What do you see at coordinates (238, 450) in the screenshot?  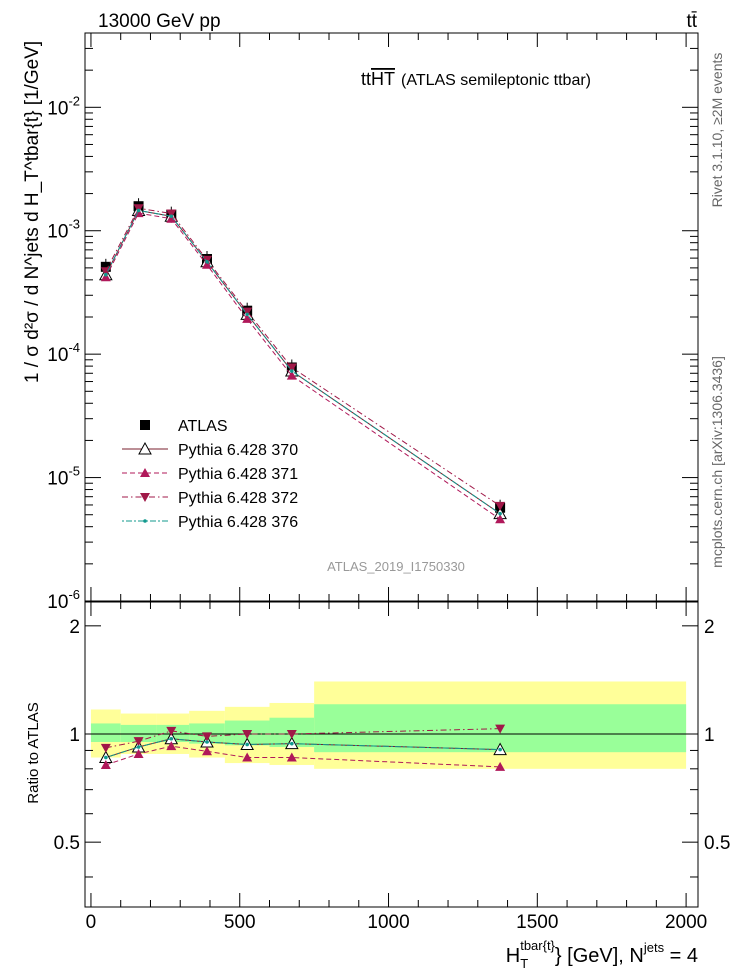 I see `legend-label-1: Pythia 6.428 370` at bounding box center [238, 450].